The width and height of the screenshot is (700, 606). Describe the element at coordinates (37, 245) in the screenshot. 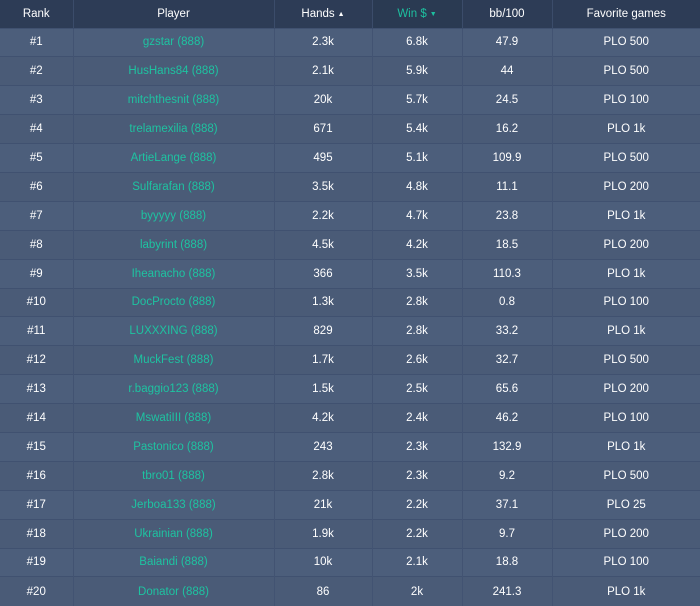

I see `rank-cell: #8` at that location.